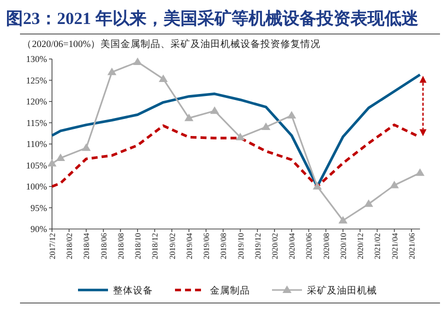  What do you see at coordinates (189, 246) in the screenshot?
I see `x-tick-label: 2019/04` at bounding box center [189, 246].